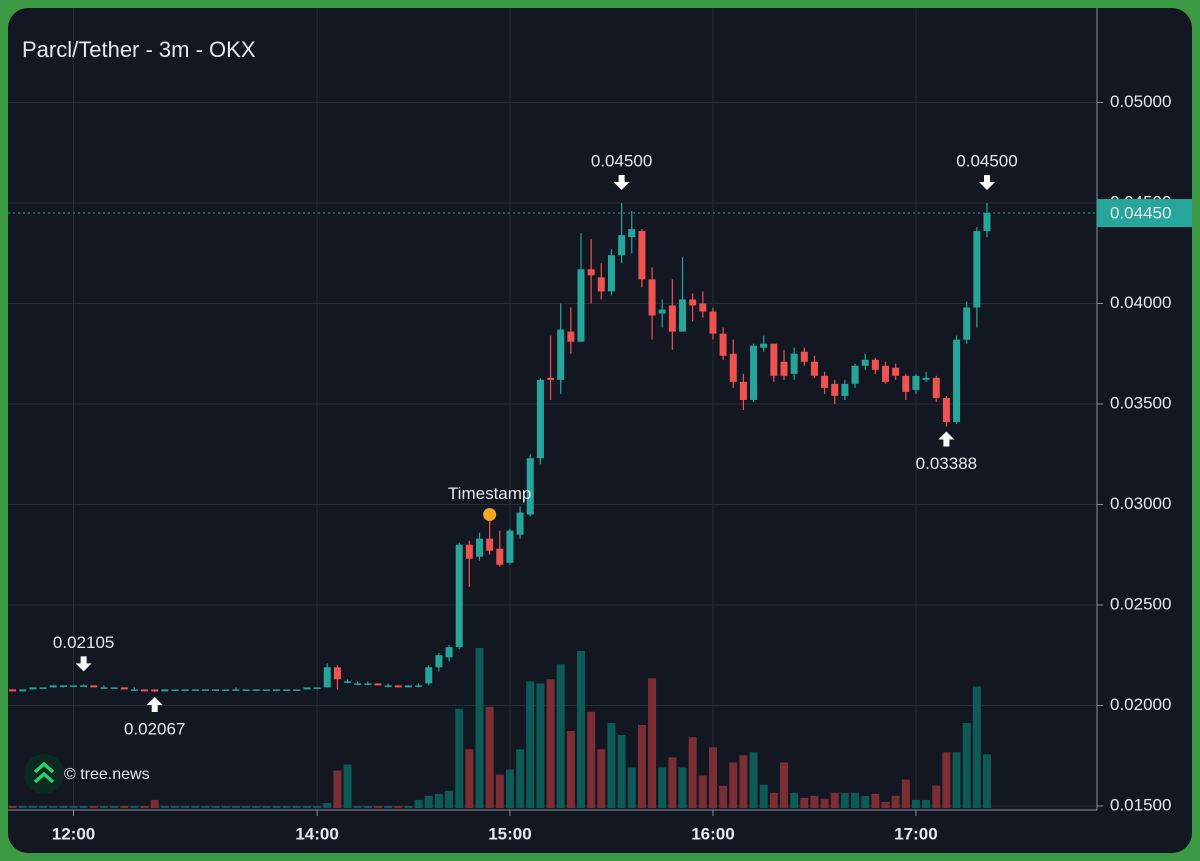 The height and width of the screenshot is (861, 1200). Describe the element at coordinates (509, 833) in the screenshot. I see `x-tick-label: 15:00` at that location.